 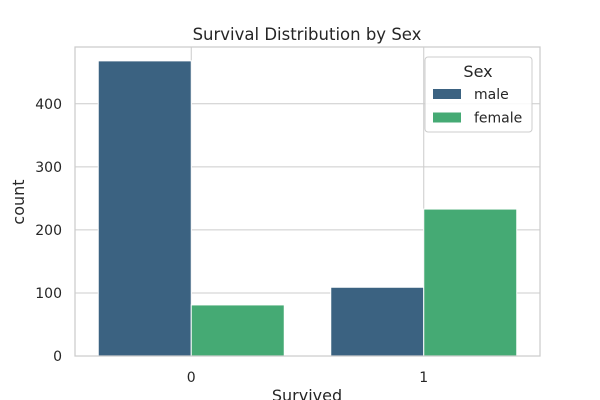 I want to click on y-axis-label: count, so click(x=18, y=201).